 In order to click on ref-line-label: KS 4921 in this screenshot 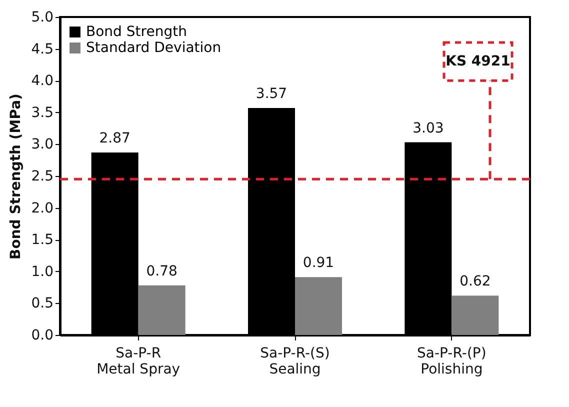, I will do `click(478, 62)`.